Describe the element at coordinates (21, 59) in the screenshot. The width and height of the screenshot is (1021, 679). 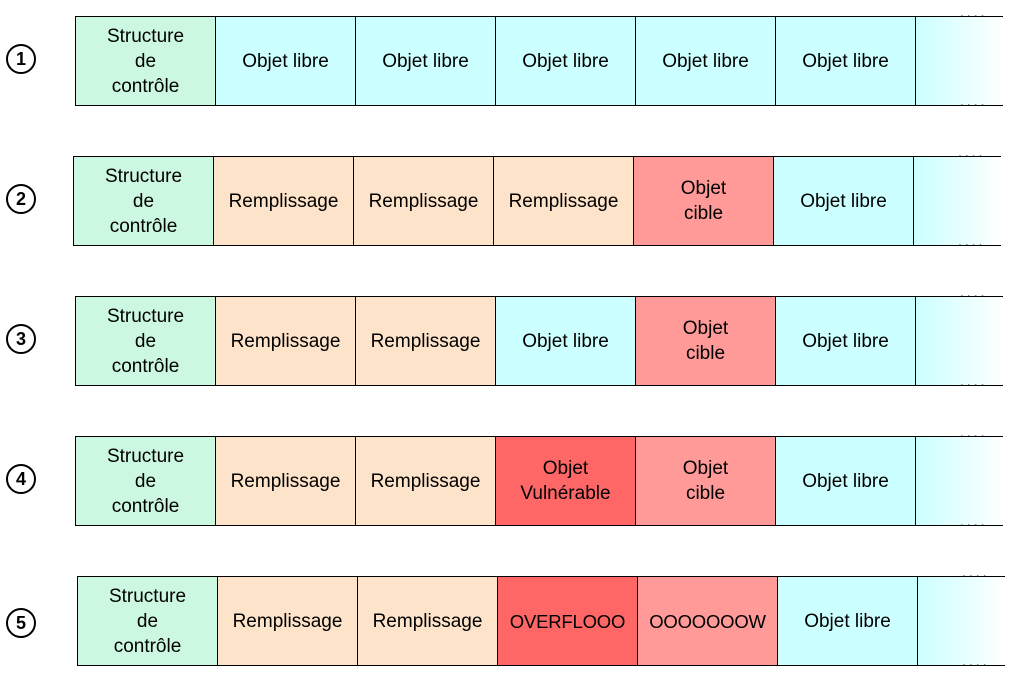
I see `step-number-badge: 1` at that location.